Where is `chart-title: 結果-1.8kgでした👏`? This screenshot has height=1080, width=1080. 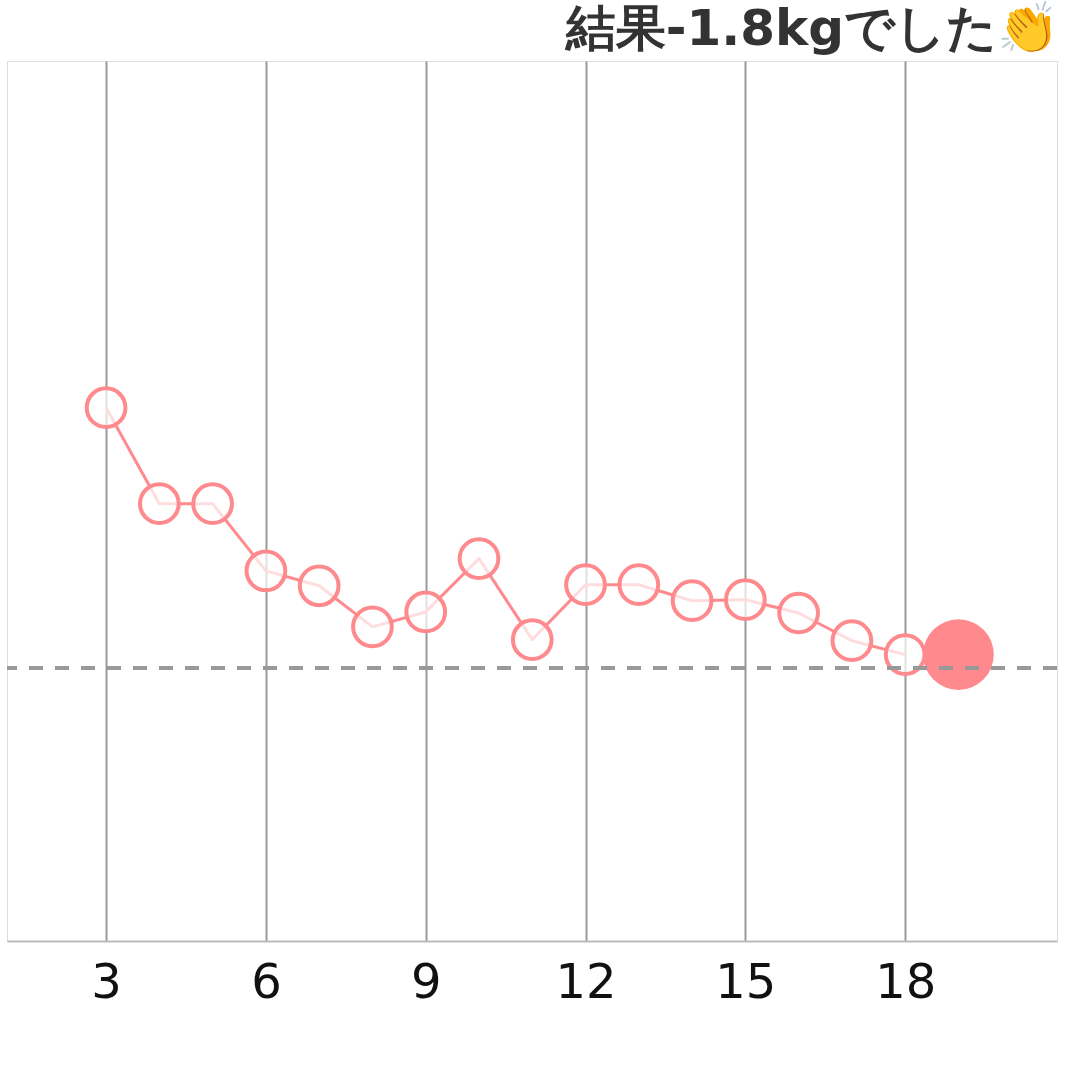 chart-title: 結果-1.8kgでした👏 is located at coordinates (811, 28).